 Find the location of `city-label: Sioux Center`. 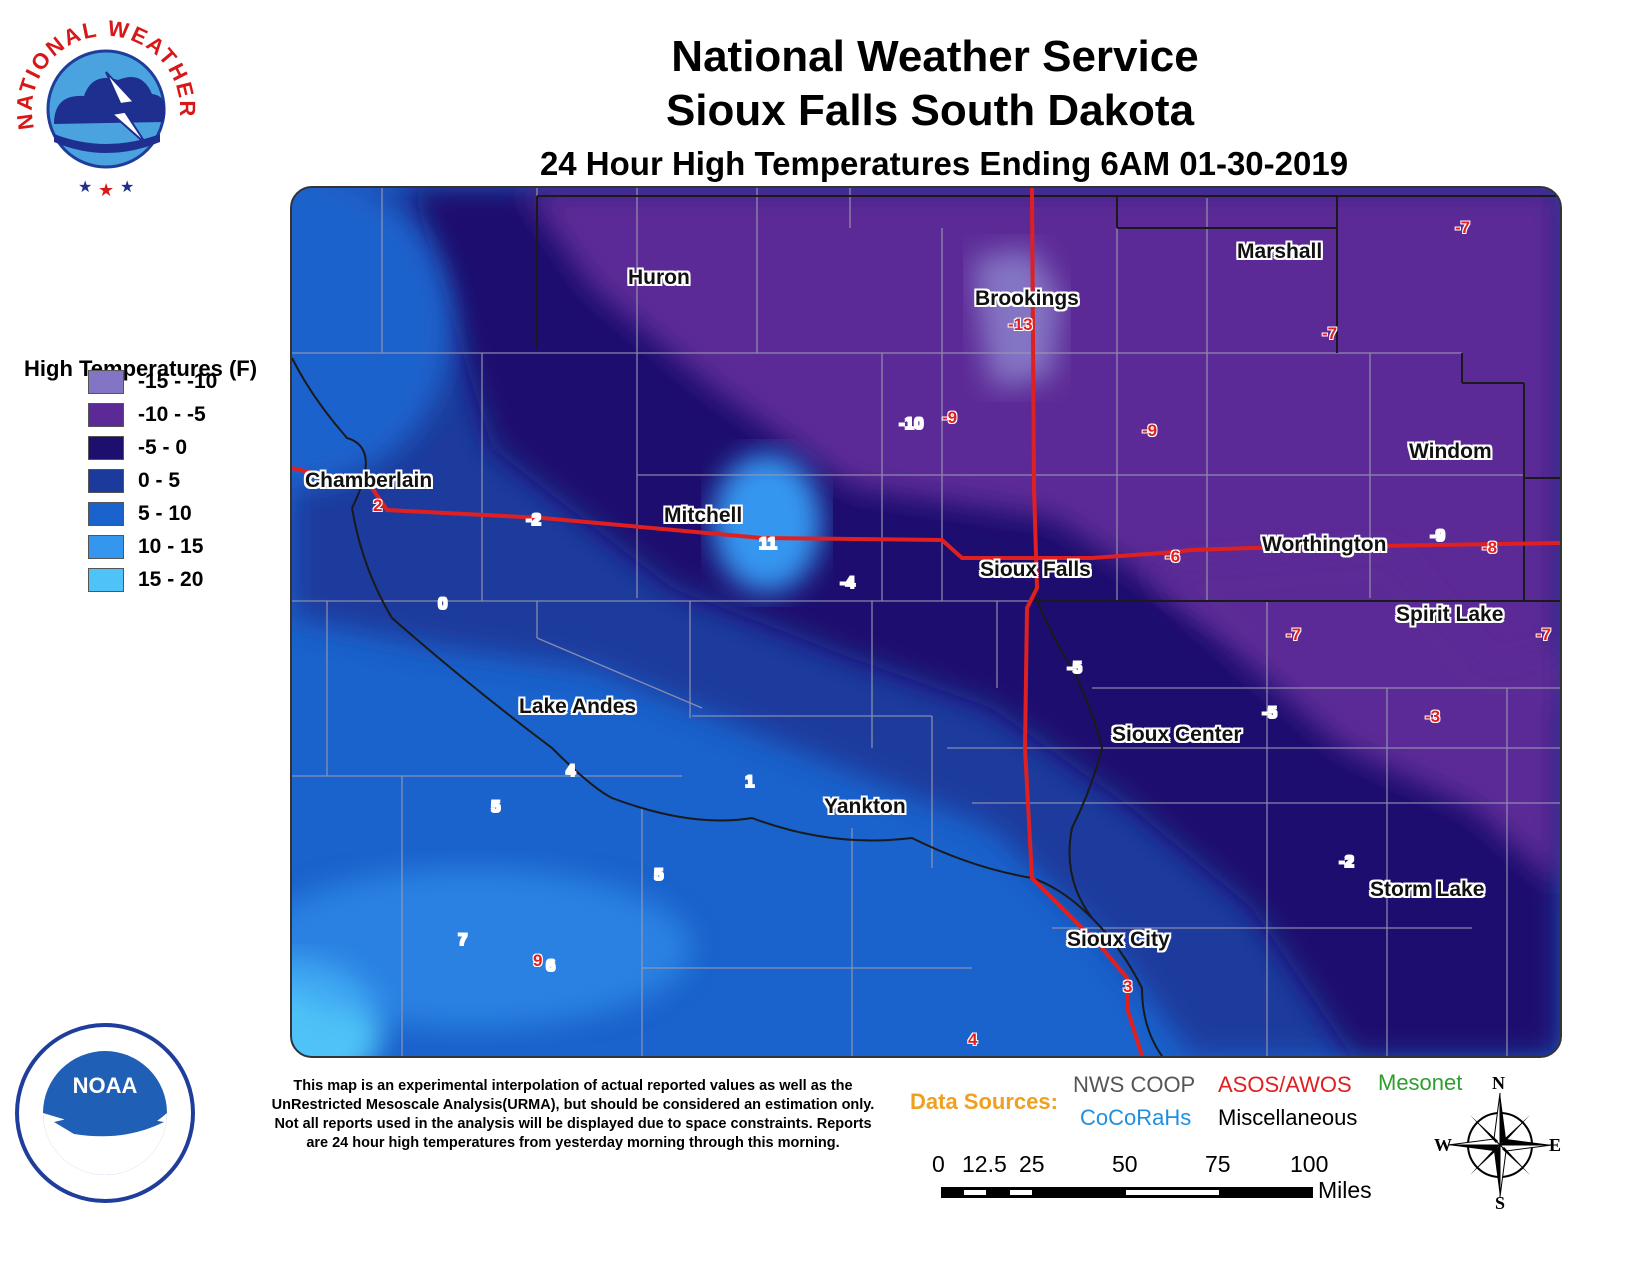

city-label: Sioux Center is located at coordinates (1177, 734).